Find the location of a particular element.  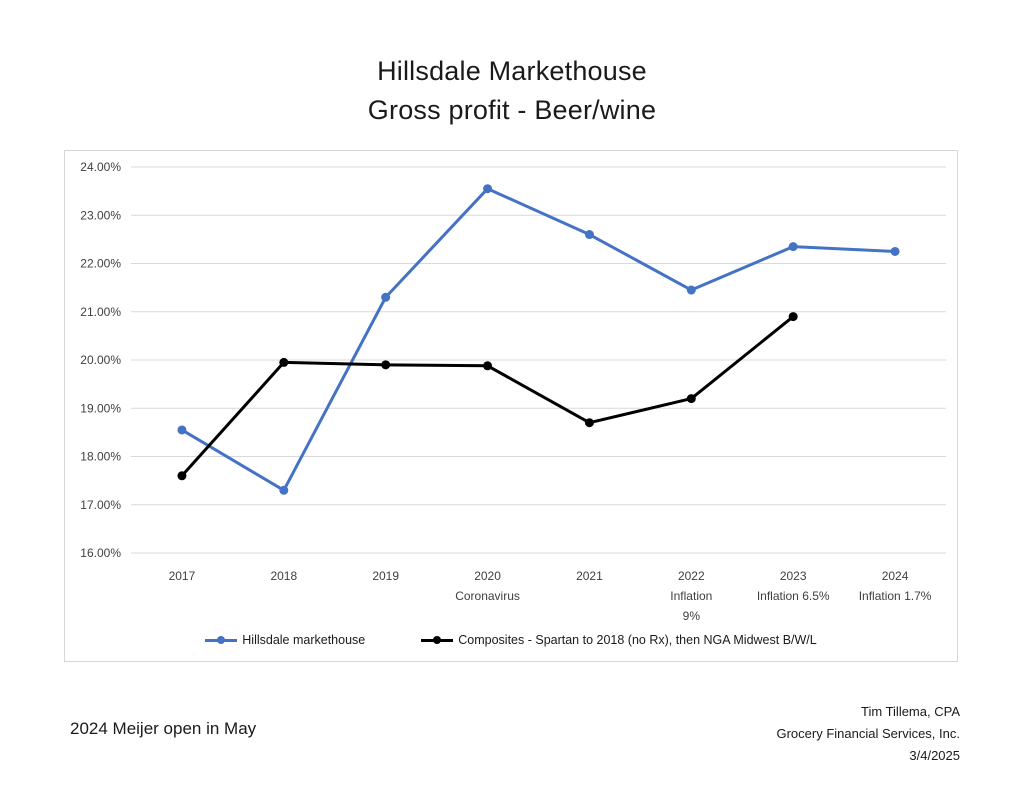

x-axis-tick-label: 2022 is located at coordinates (691, 576).